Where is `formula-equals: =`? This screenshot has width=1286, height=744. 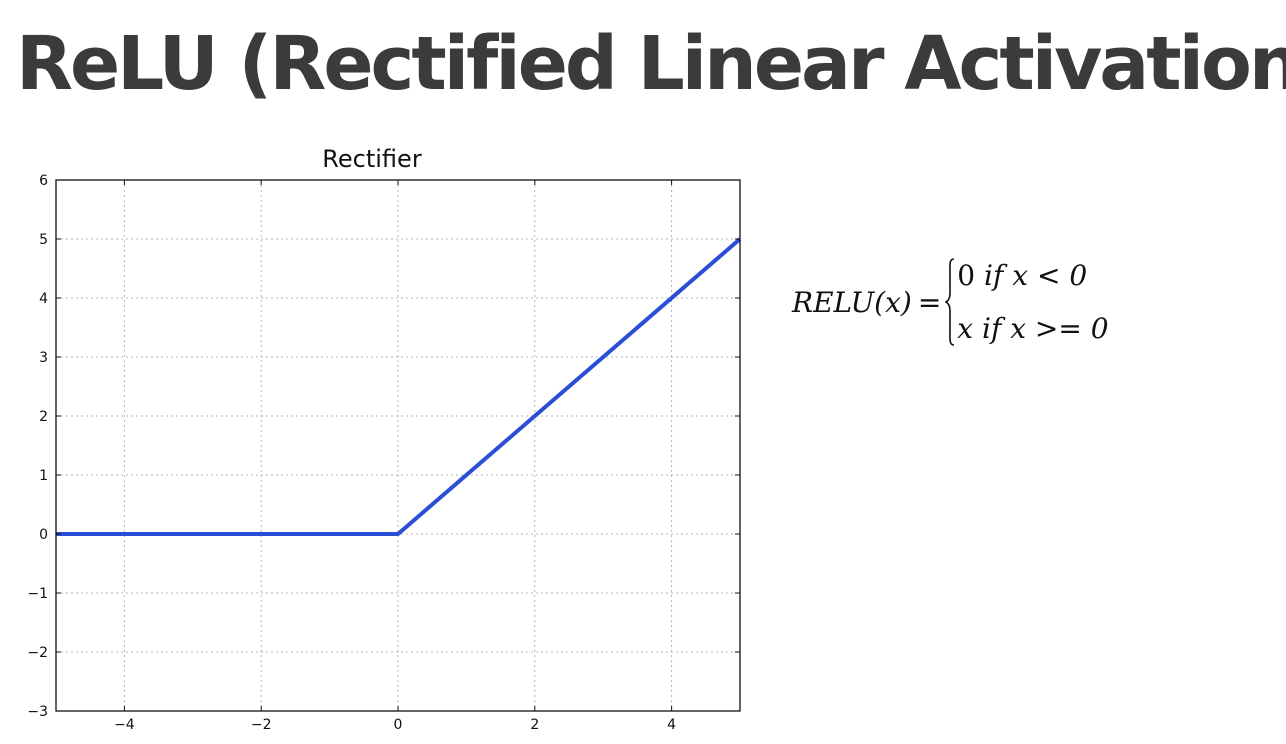
formula-equals: = is located at coordinates (929, 302).